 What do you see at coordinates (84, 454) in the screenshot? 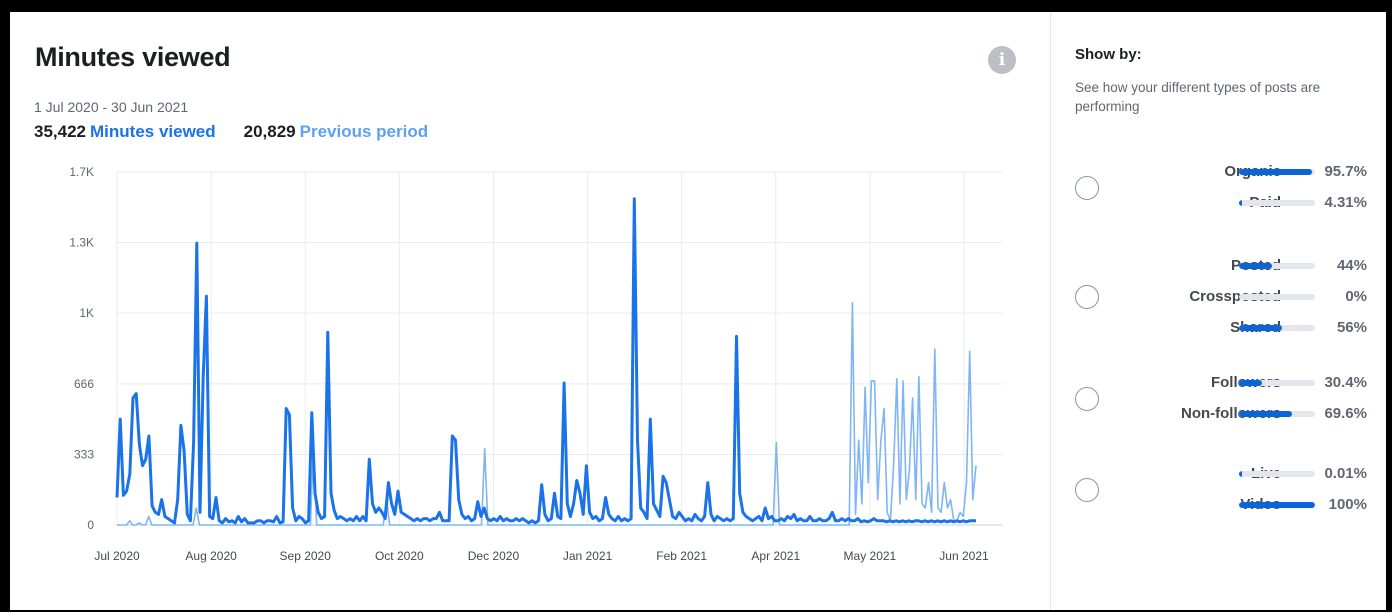
I see `y-tick-label: 333` at bounding box center [84, 454].